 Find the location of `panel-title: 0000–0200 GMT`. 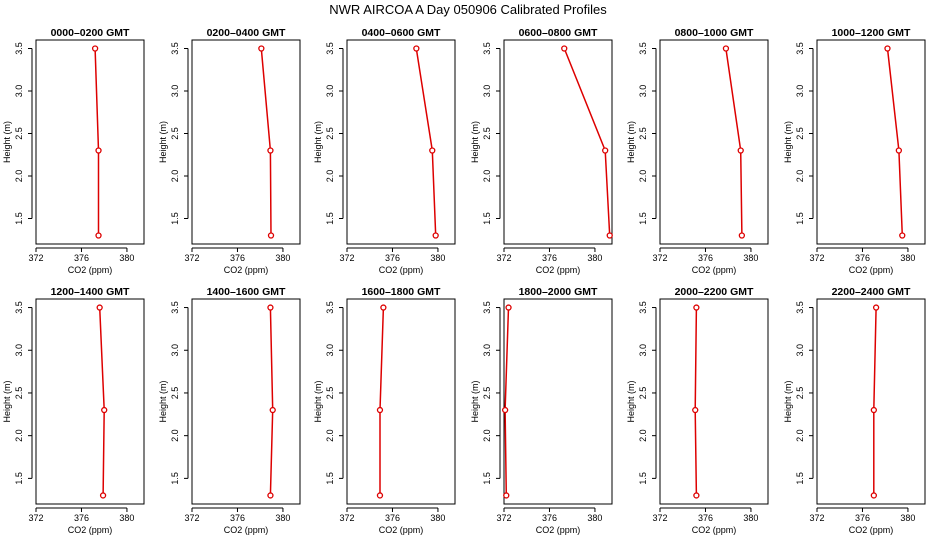

panel-title: 0000–0200 GMT is located at coordinates (90, 33).